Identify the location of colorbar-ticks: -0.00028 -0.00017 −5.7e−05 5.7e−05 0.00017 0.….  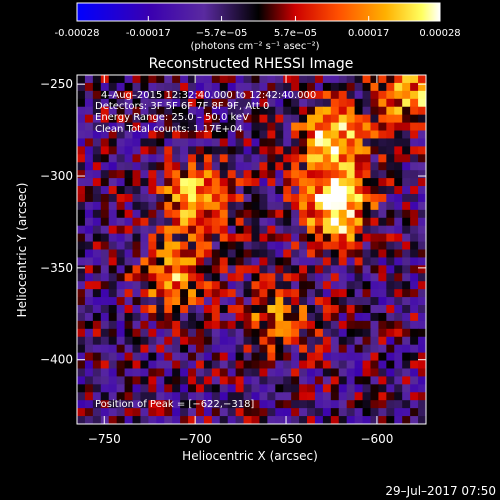
(258, 27).